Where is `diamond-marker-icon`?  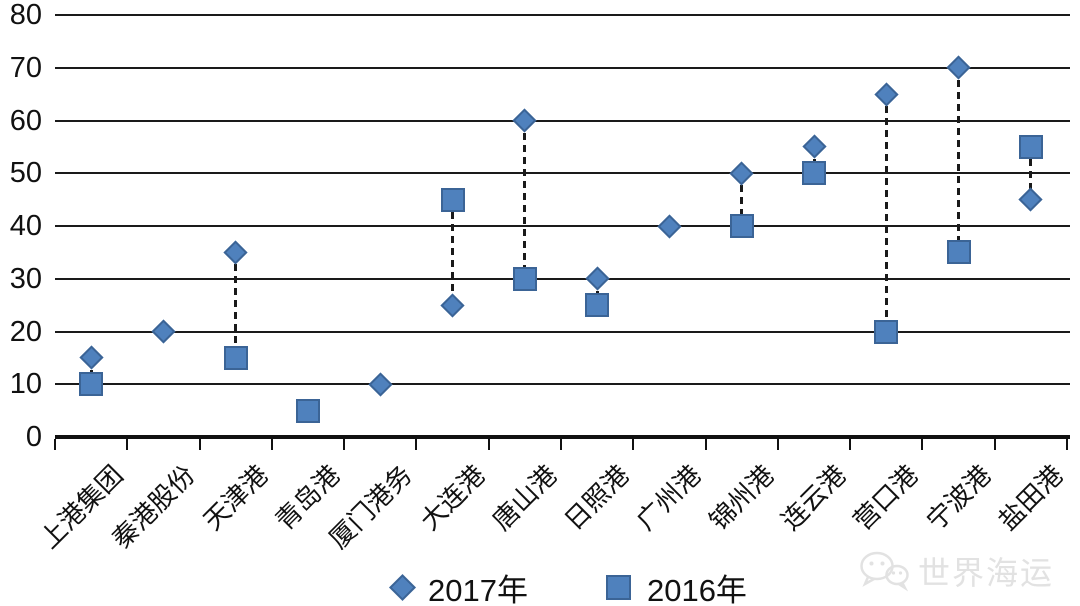
diamond-marker-icon is located at coordinates (402, 587).